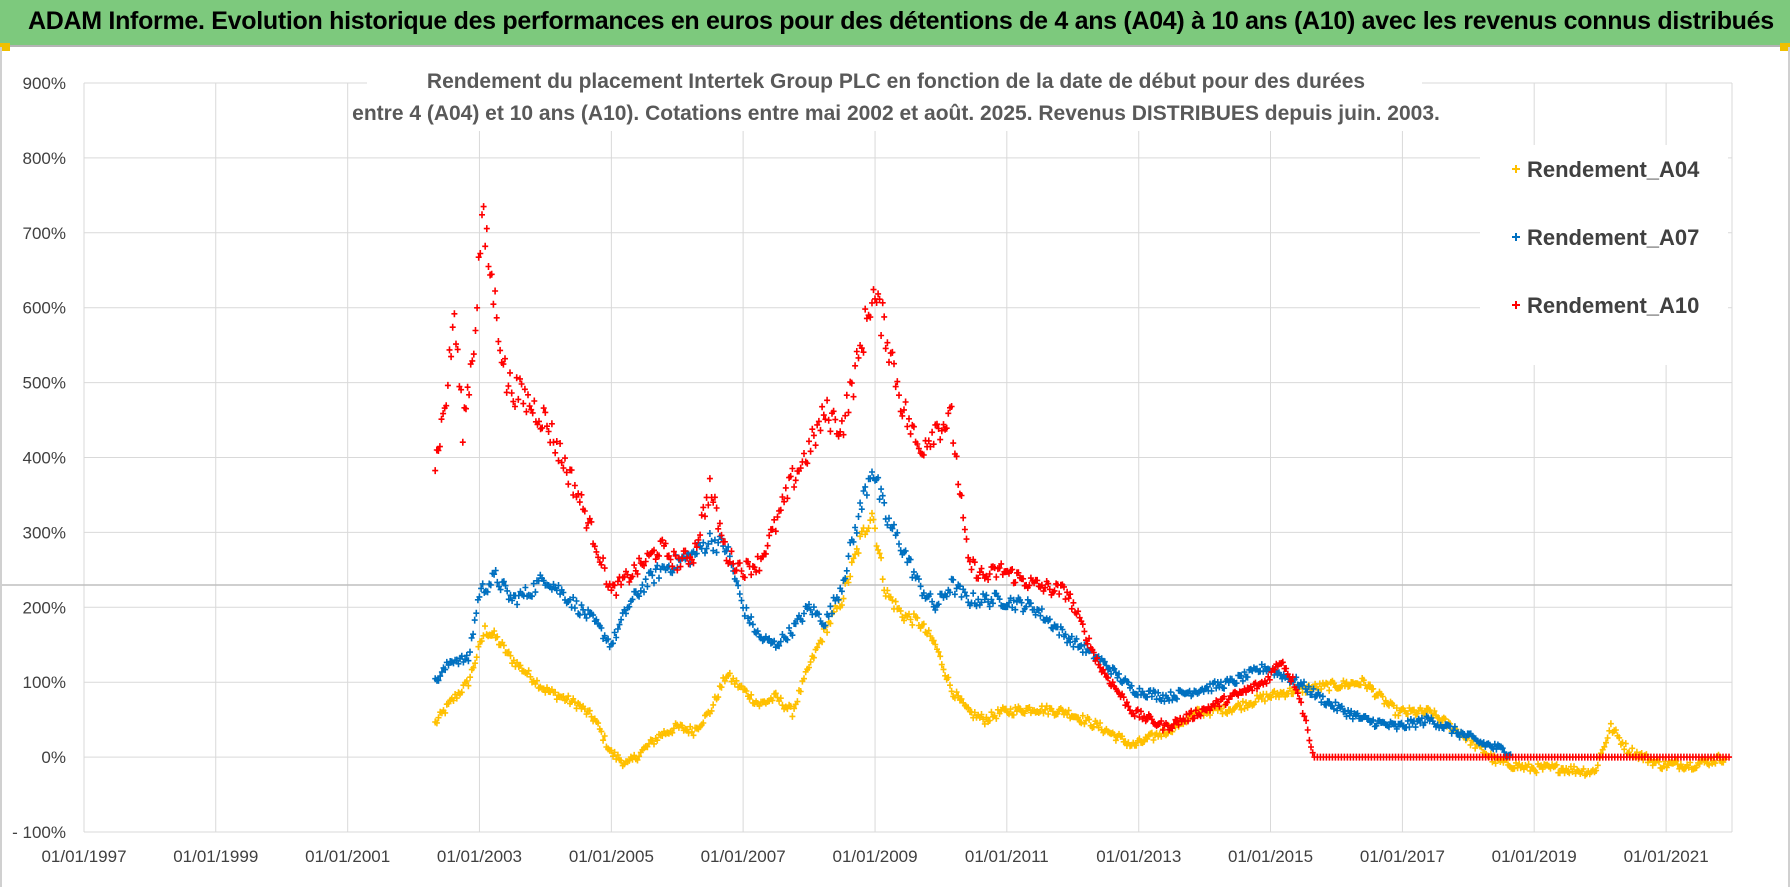 The height and width of the screenshot is (887, 1790). Describe the element at coordinates (215, 856) in the screenshot. I see `x-tick-label: 01/01/1999` at that location.